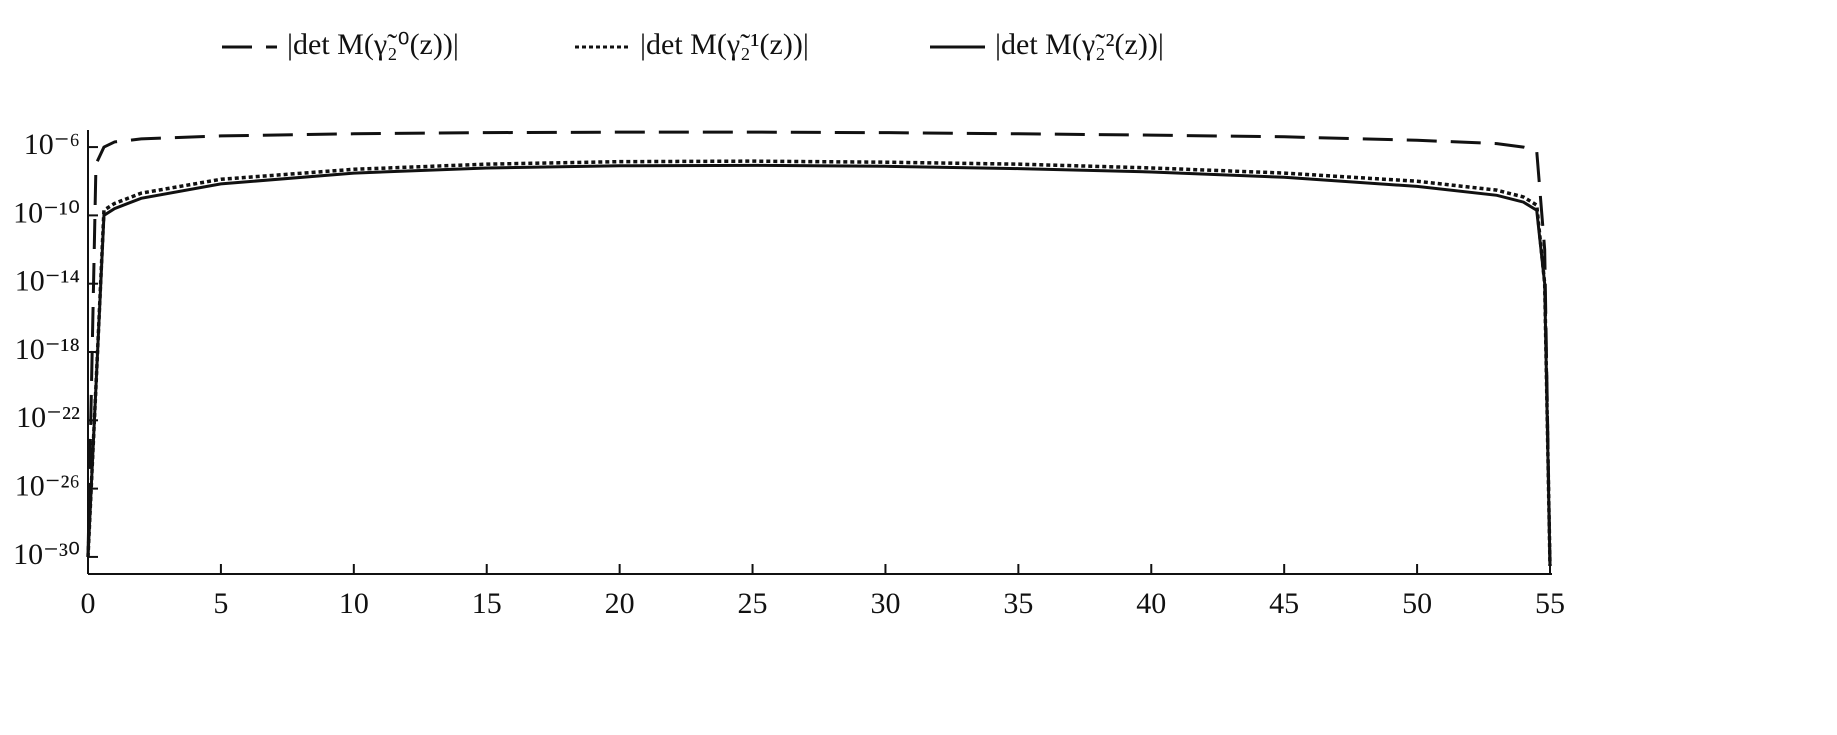 This screenshot has height=735, width=1837. What do you see at coordinates (46, 212) in the screenshot?
I see `y-tick-label: 10⁻¹⁰` at bounding box center [46, 212].